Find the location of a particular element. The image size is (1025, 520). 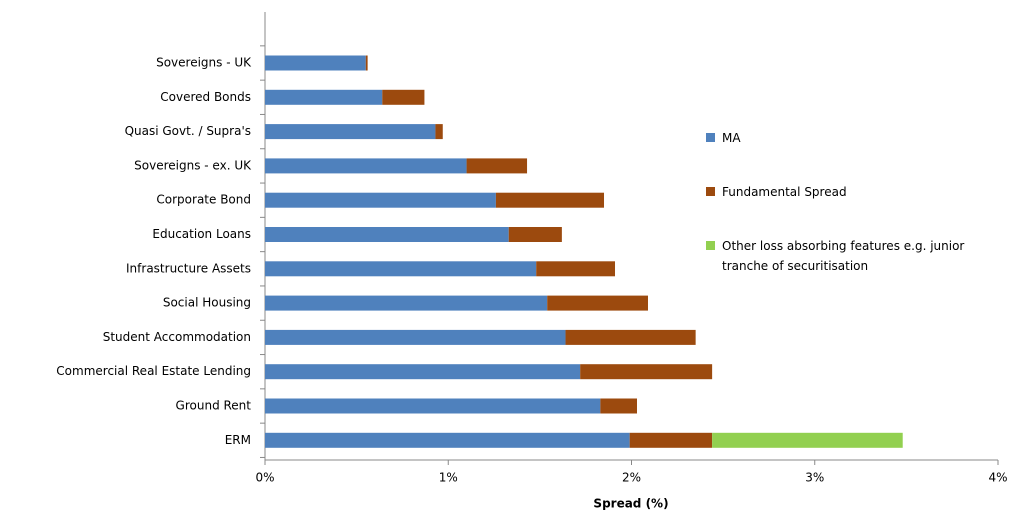

y-tick-label: Quasi Govt. / Supra's is located at coordinates (188, 131).